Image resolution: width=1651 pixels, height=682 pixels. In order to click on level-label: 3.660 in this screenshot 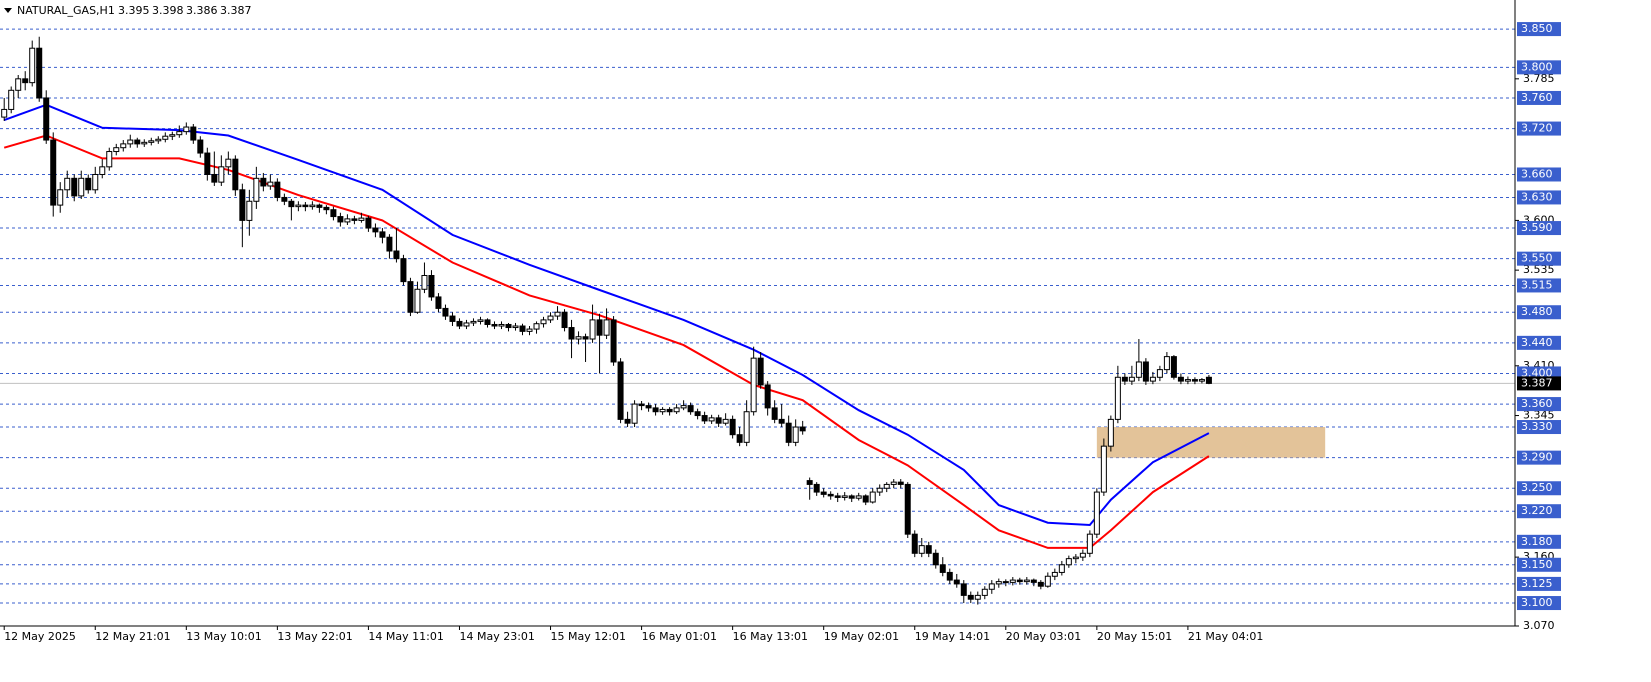, I will do `click(1537, 173)`.